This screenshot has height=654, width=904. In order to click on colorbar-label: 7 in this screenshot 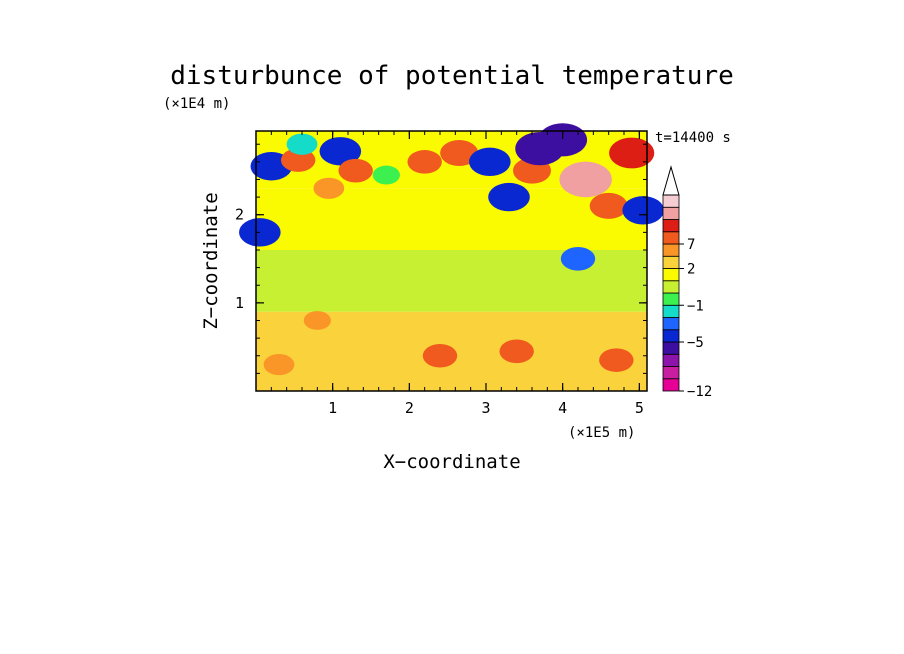, I will do `click(691, 245)`.